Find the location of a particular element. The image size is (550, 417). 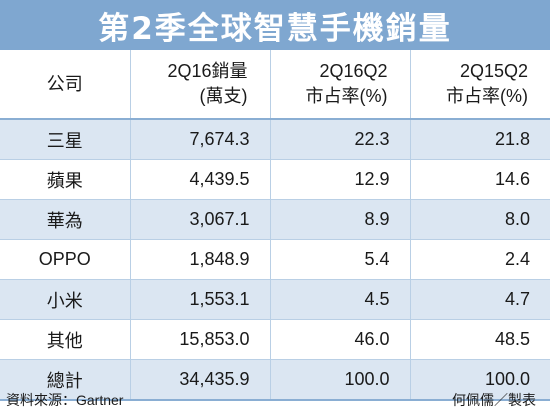

title-bar: 第2季全球智慧手機銷量 is located at coordinates (275, 25).